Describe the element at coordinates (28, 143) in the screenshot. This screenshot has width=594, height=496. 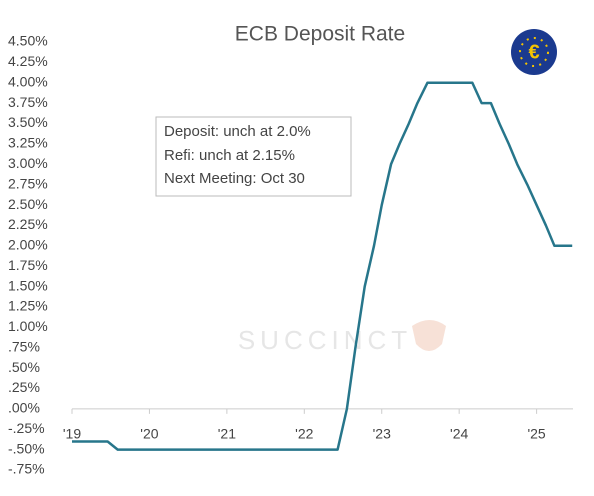
I see `y-tick-label: 3.25%` at that location.